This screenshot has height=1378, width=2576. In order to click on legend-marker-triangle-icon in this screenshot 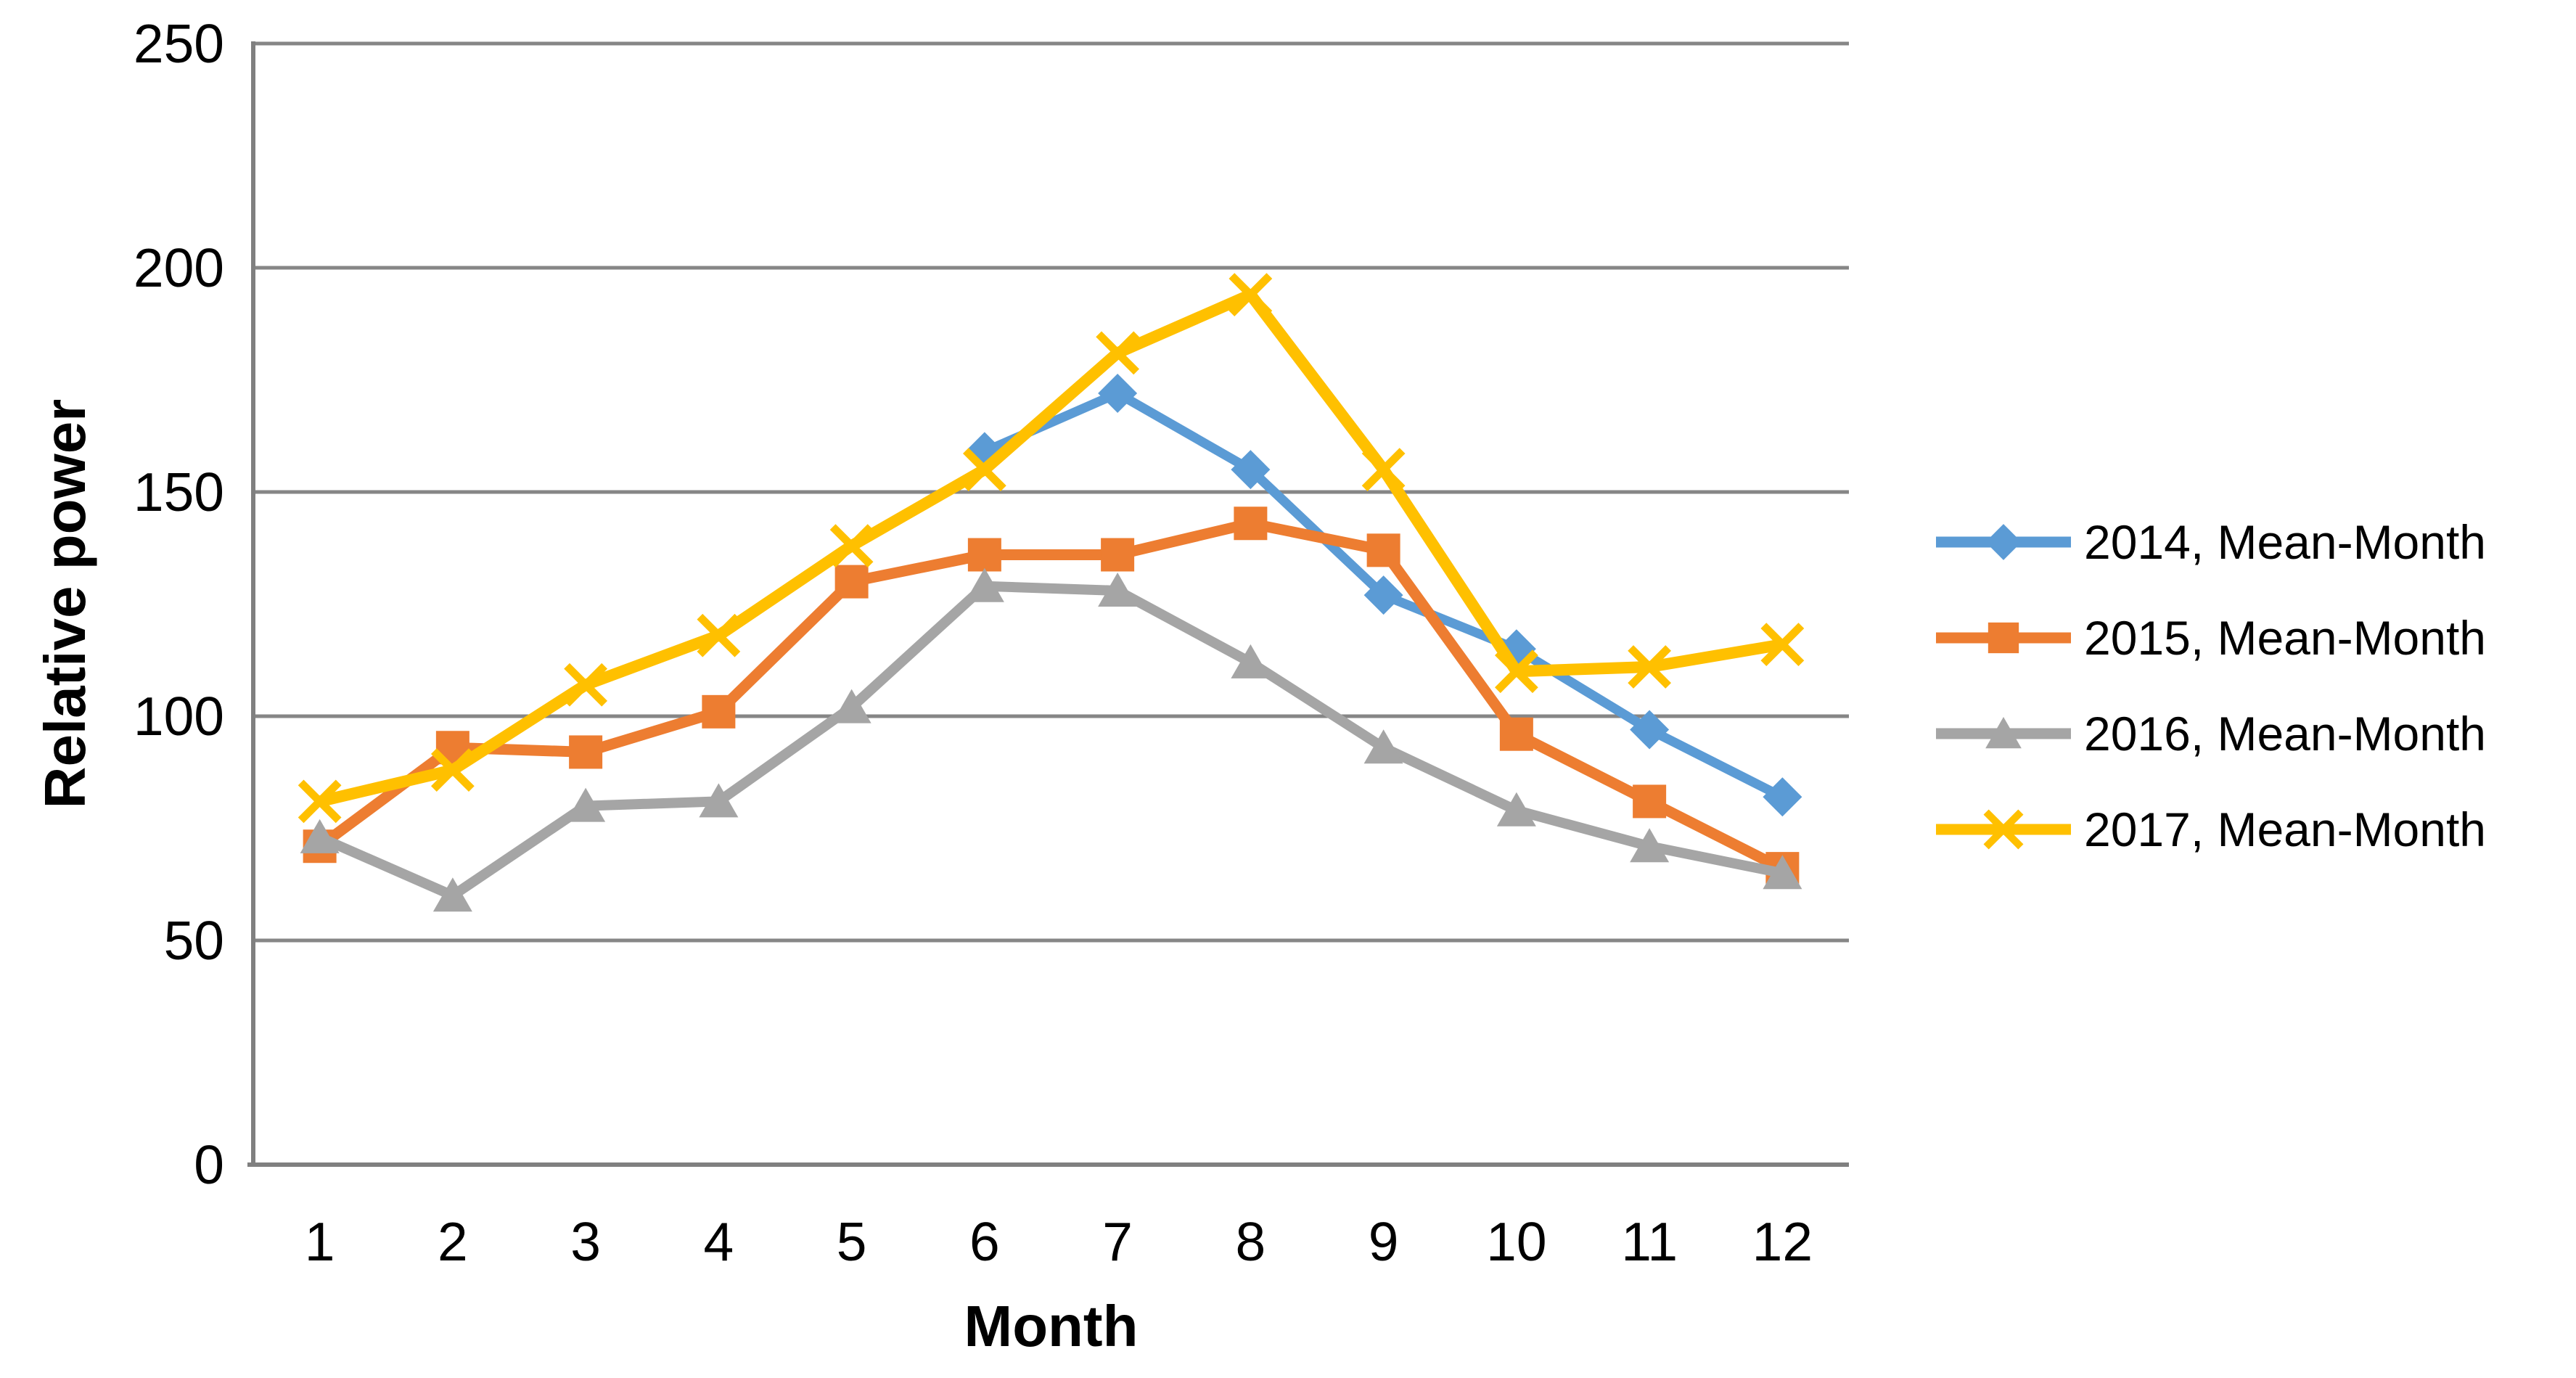, I will do `click(2003, 733)`.